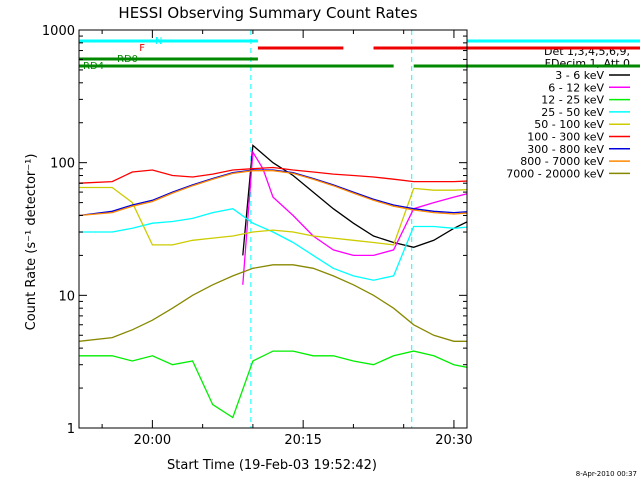 Image resolution: width=640 pixels, height=480 pixels. I want to click on legend-label-6-12-kev: 6 - 12 keV, so click(576, 87).